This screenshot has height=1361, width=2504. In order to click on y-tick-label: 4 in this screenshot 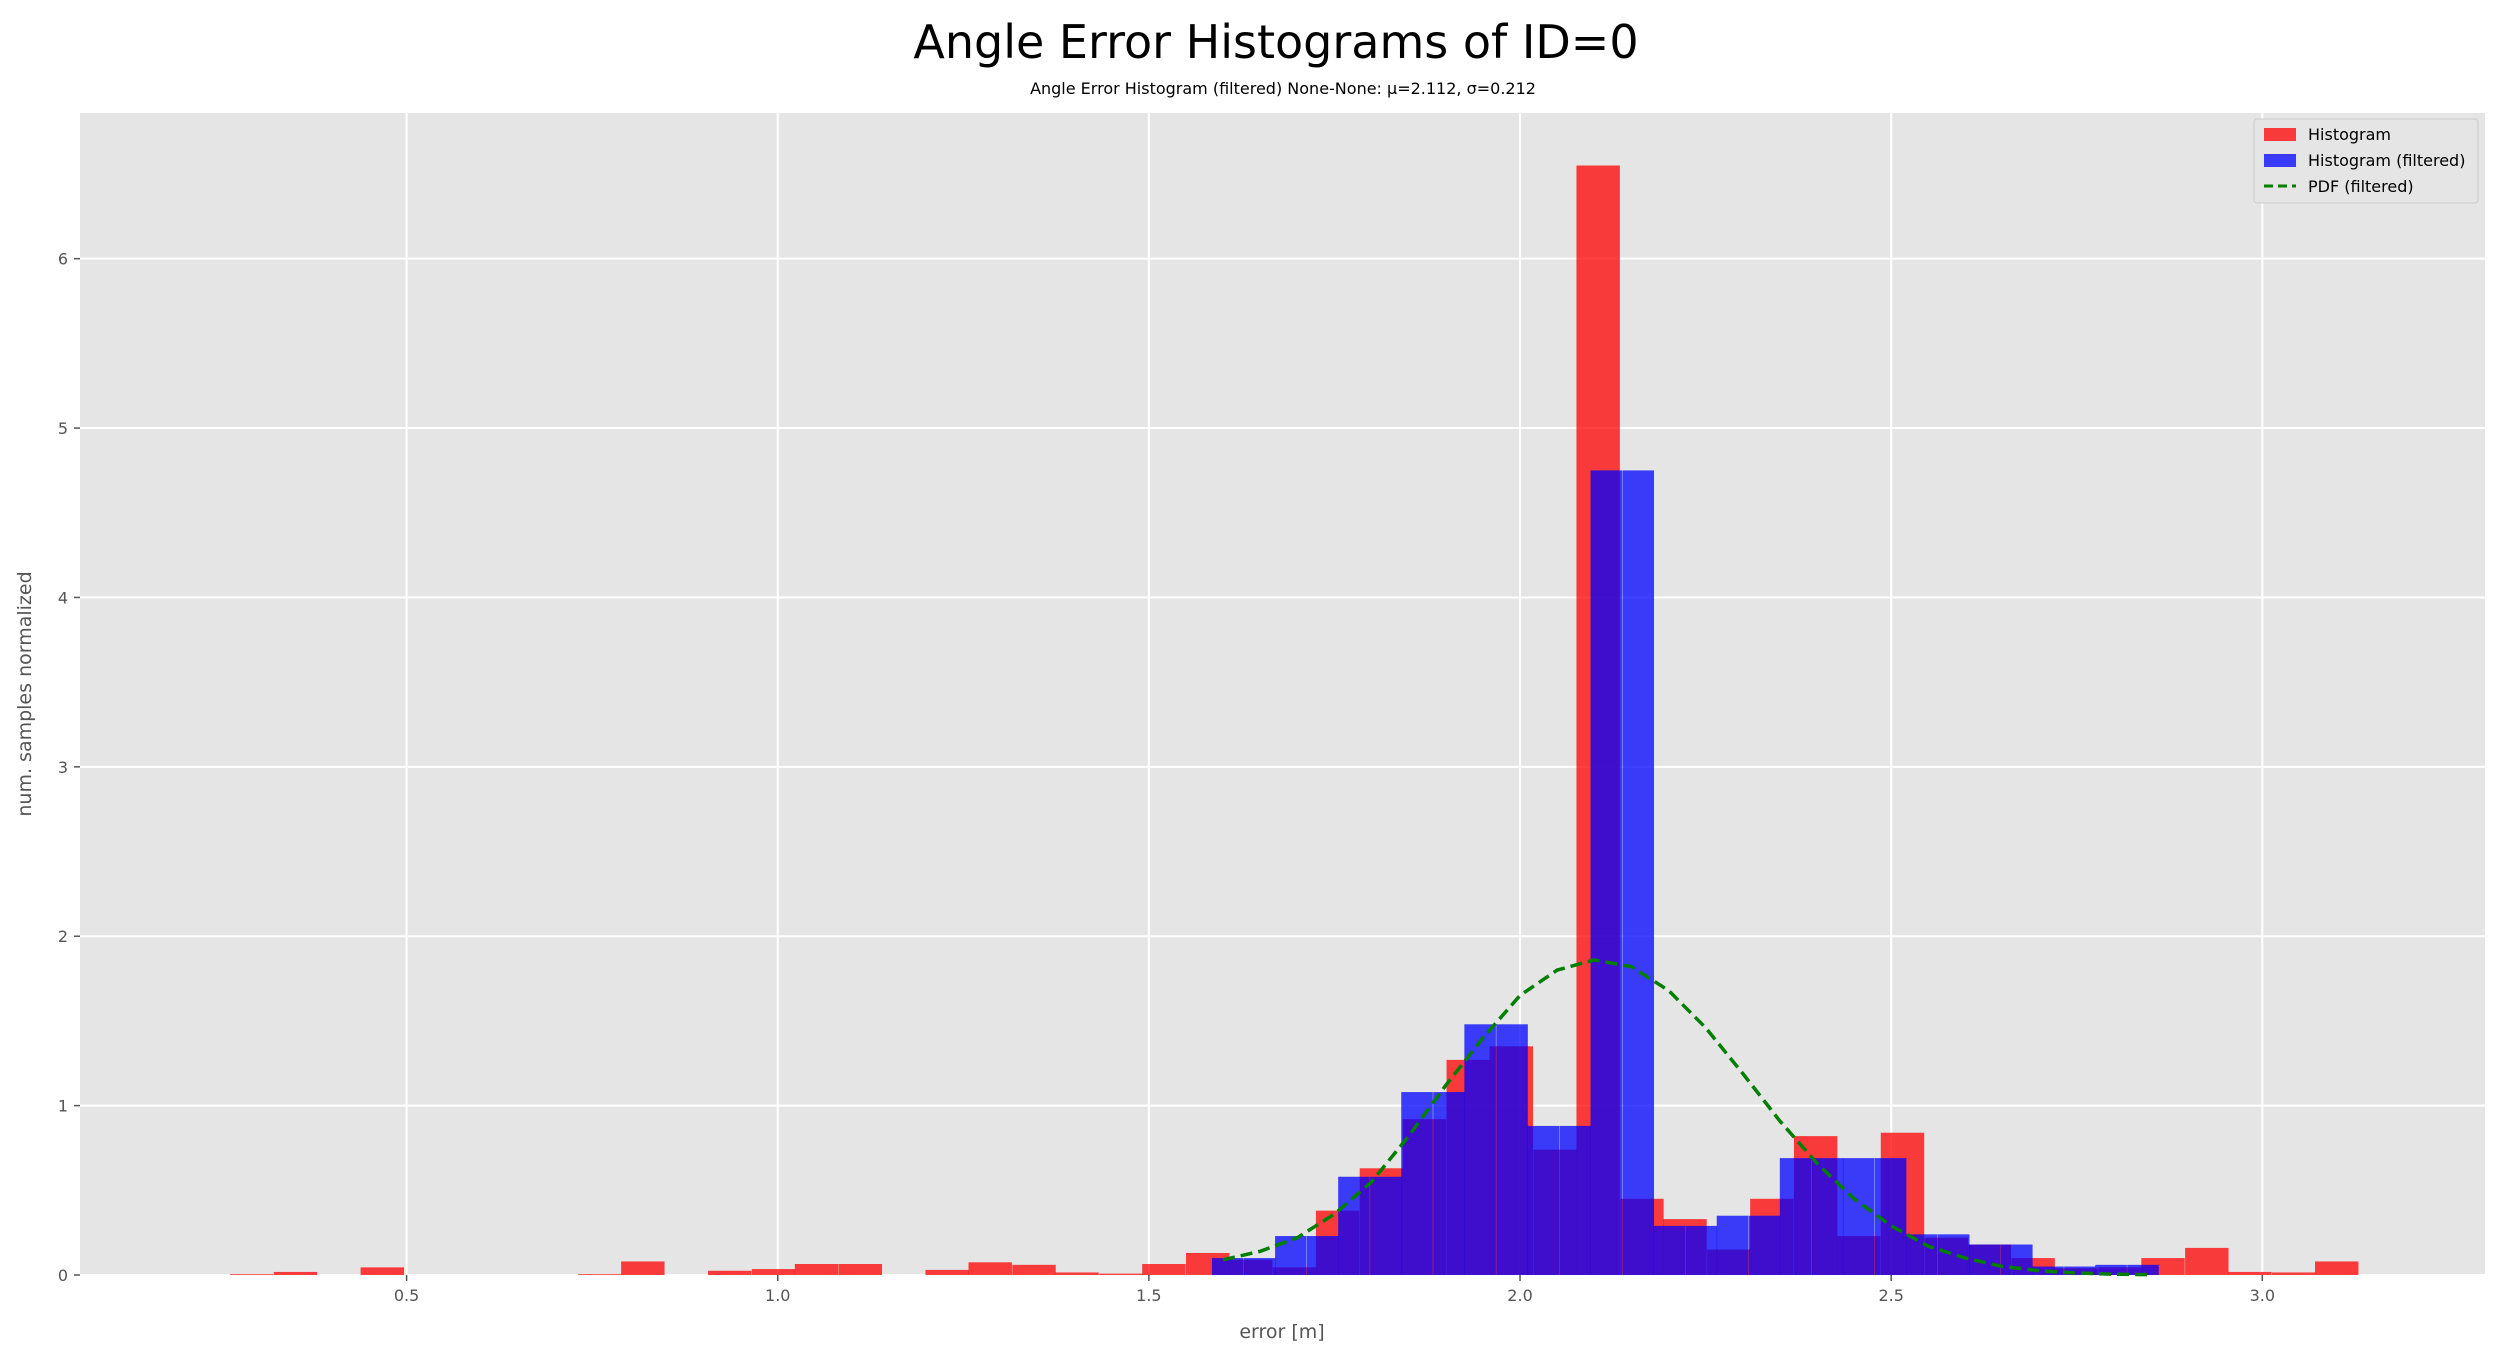, I will do `click(63, 597)`.